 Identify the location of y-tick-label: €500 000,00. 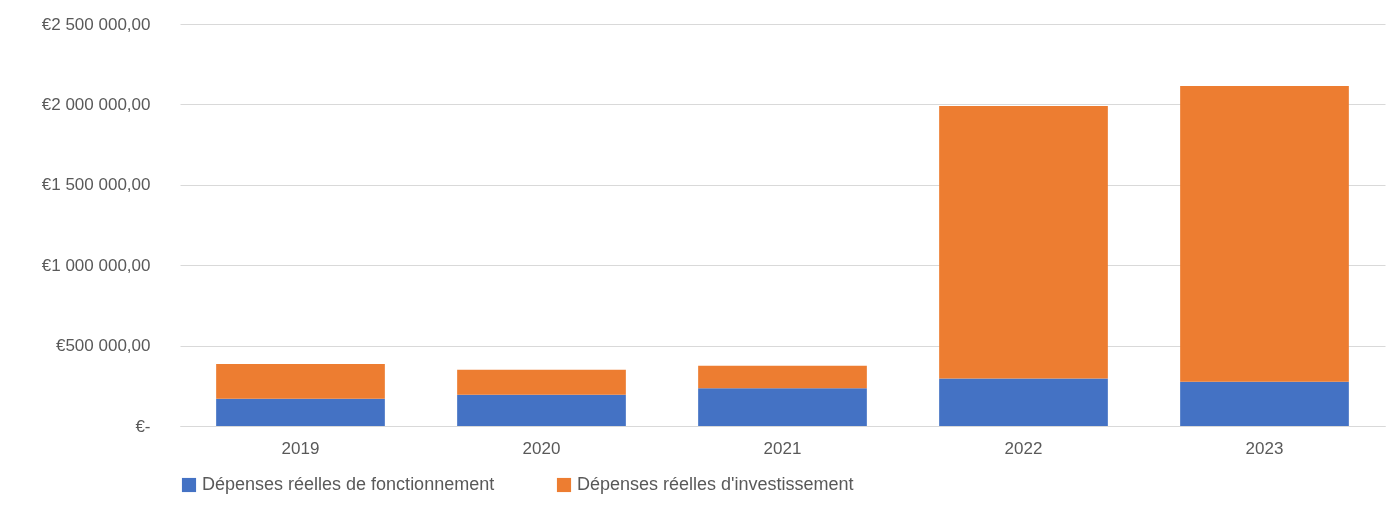
(103, 346).